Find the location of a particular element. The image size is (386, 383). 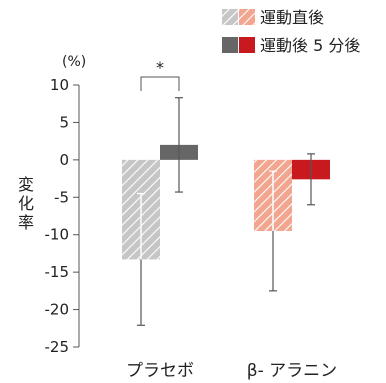

y-unit-label: (%) is located at coordinates (74, 62).